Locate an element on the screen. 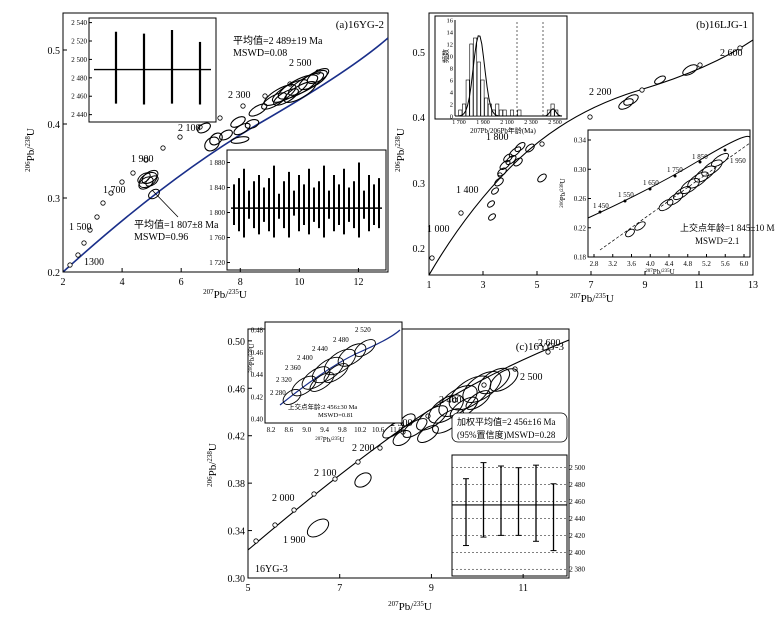 The image size is (775, 619). panel-b-inset-ytick: 0.22 is located at coordinates (580, 228).